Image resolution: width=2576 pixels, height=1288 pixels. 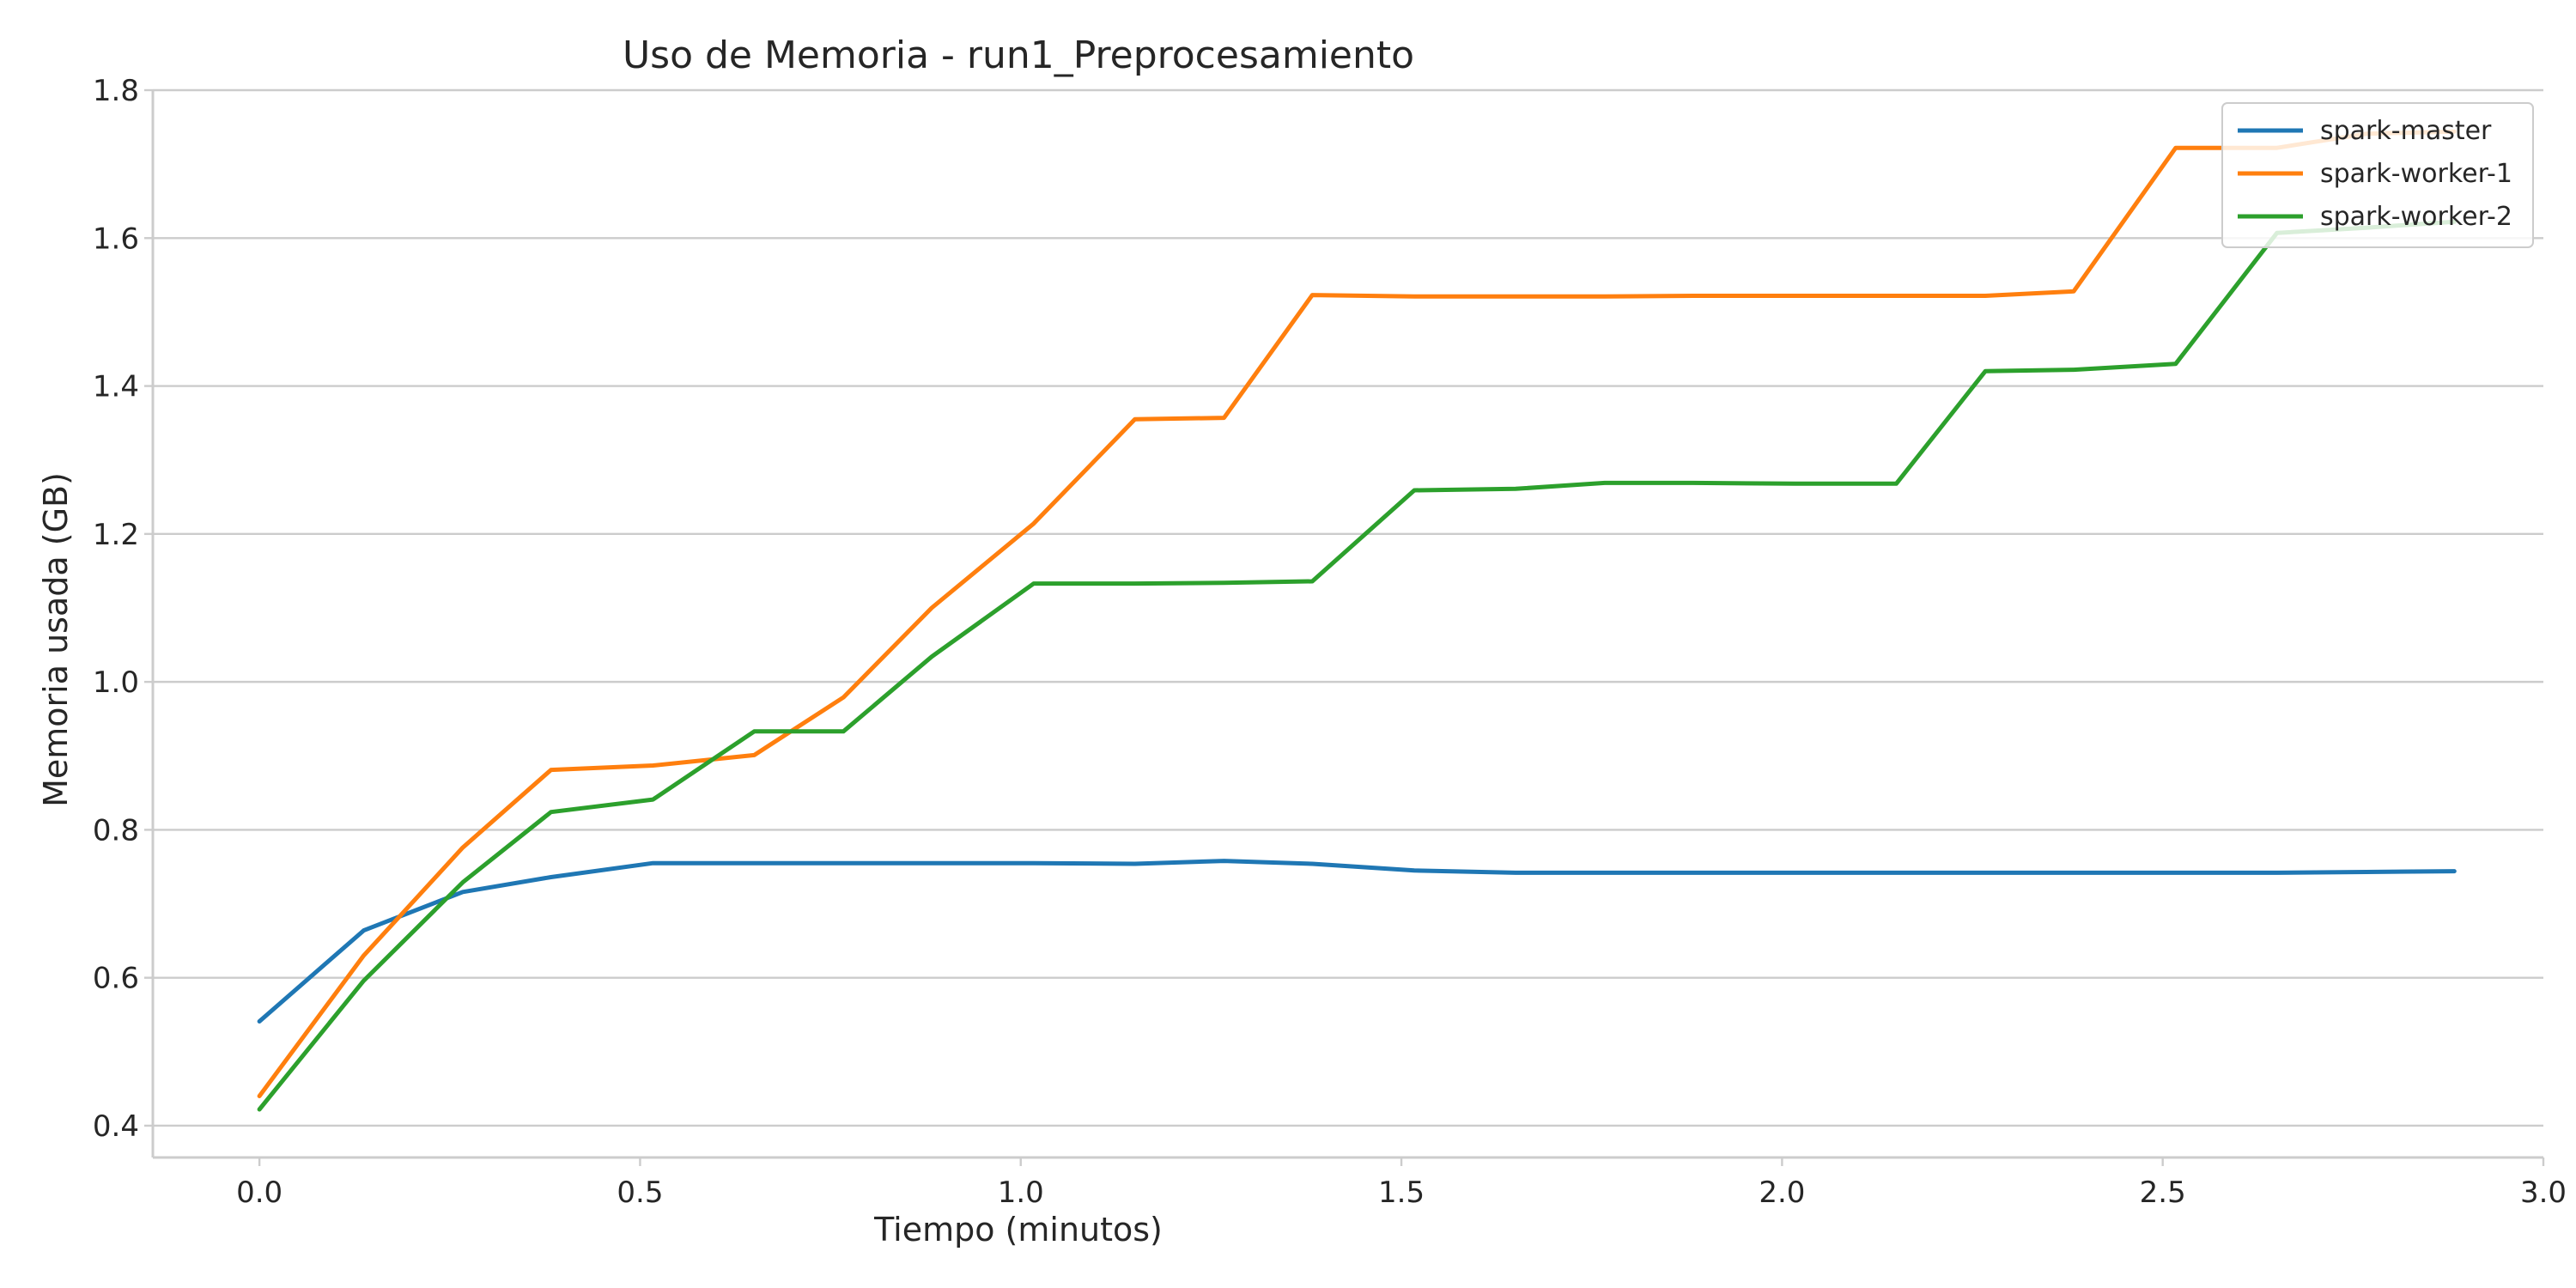 What do you see at coordinates (116, 239) in the screenshot?
I see `y-tick-label: 1.6` at bounding box center [116, 239].